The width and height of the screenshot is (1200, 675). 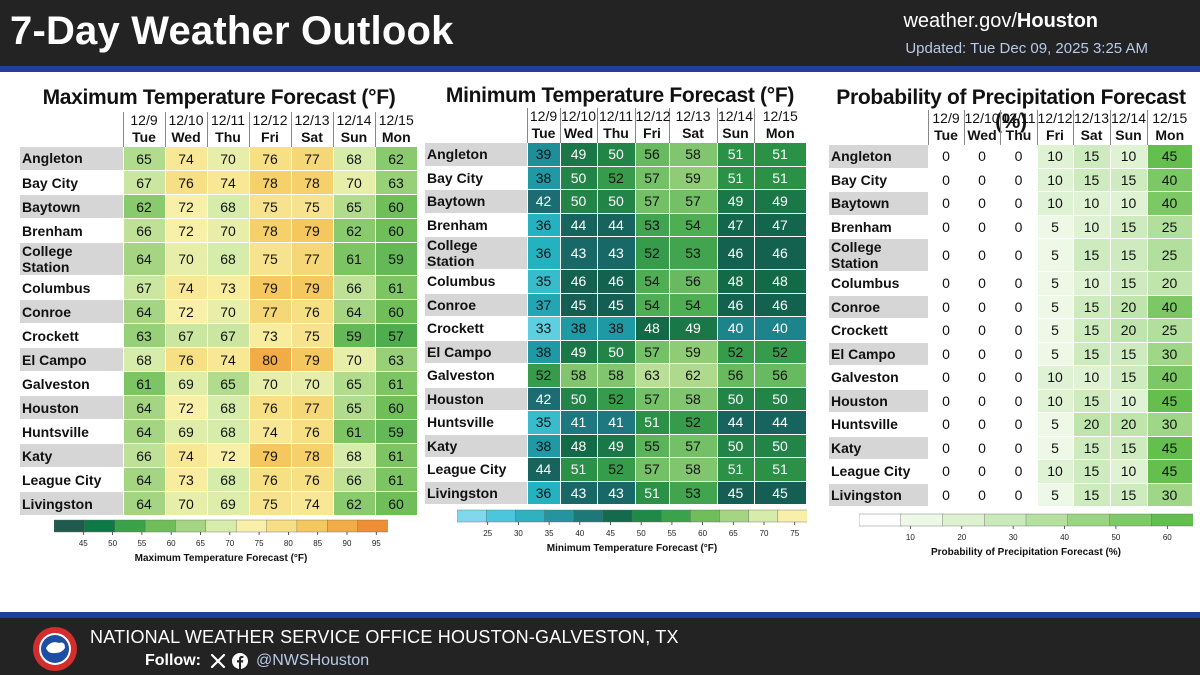 What do you see at coordinates (518, 533) in the screenshot?
I see `colorbar-tick-label: 30` at bounding box center [518, 533].